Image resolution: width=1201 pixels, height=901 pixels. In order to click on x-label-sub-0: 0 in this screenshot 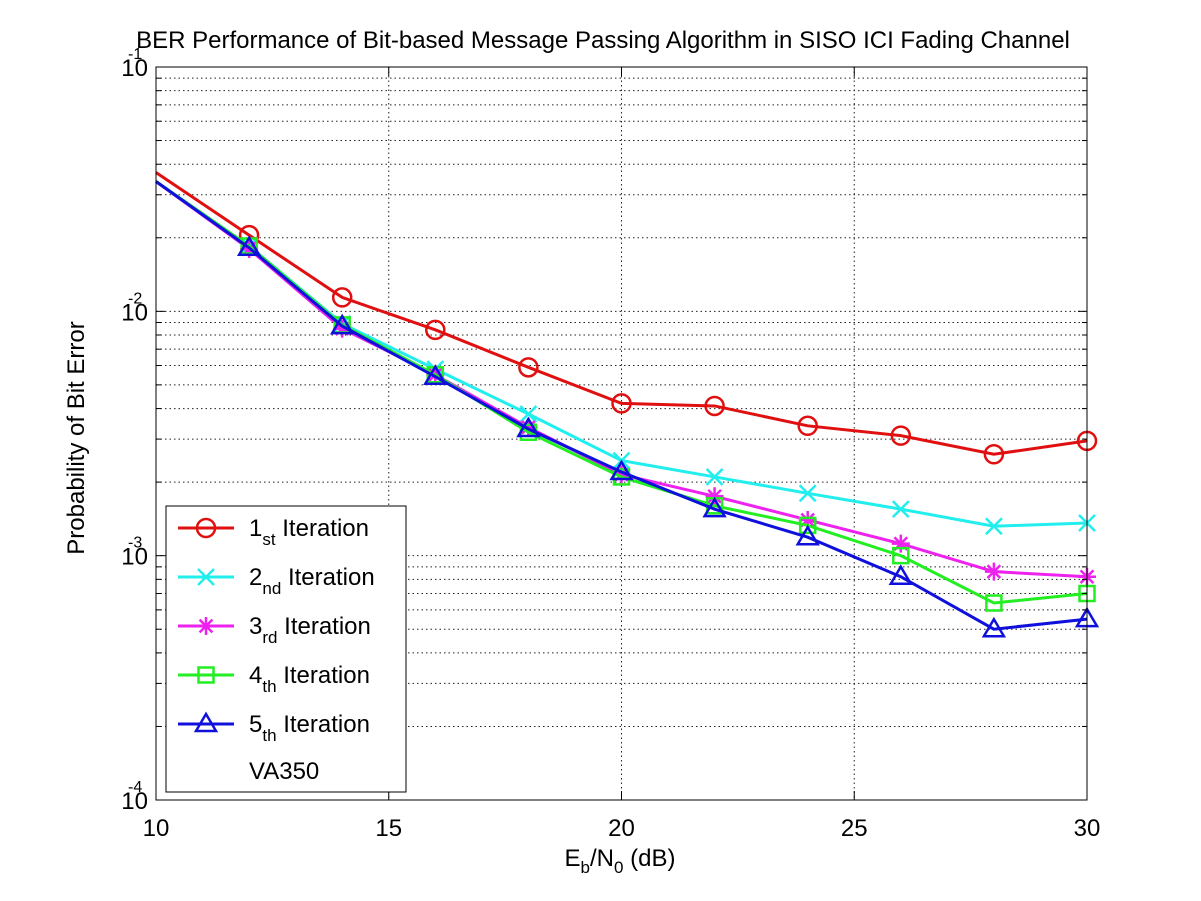, I will do `click(618, 867)`.